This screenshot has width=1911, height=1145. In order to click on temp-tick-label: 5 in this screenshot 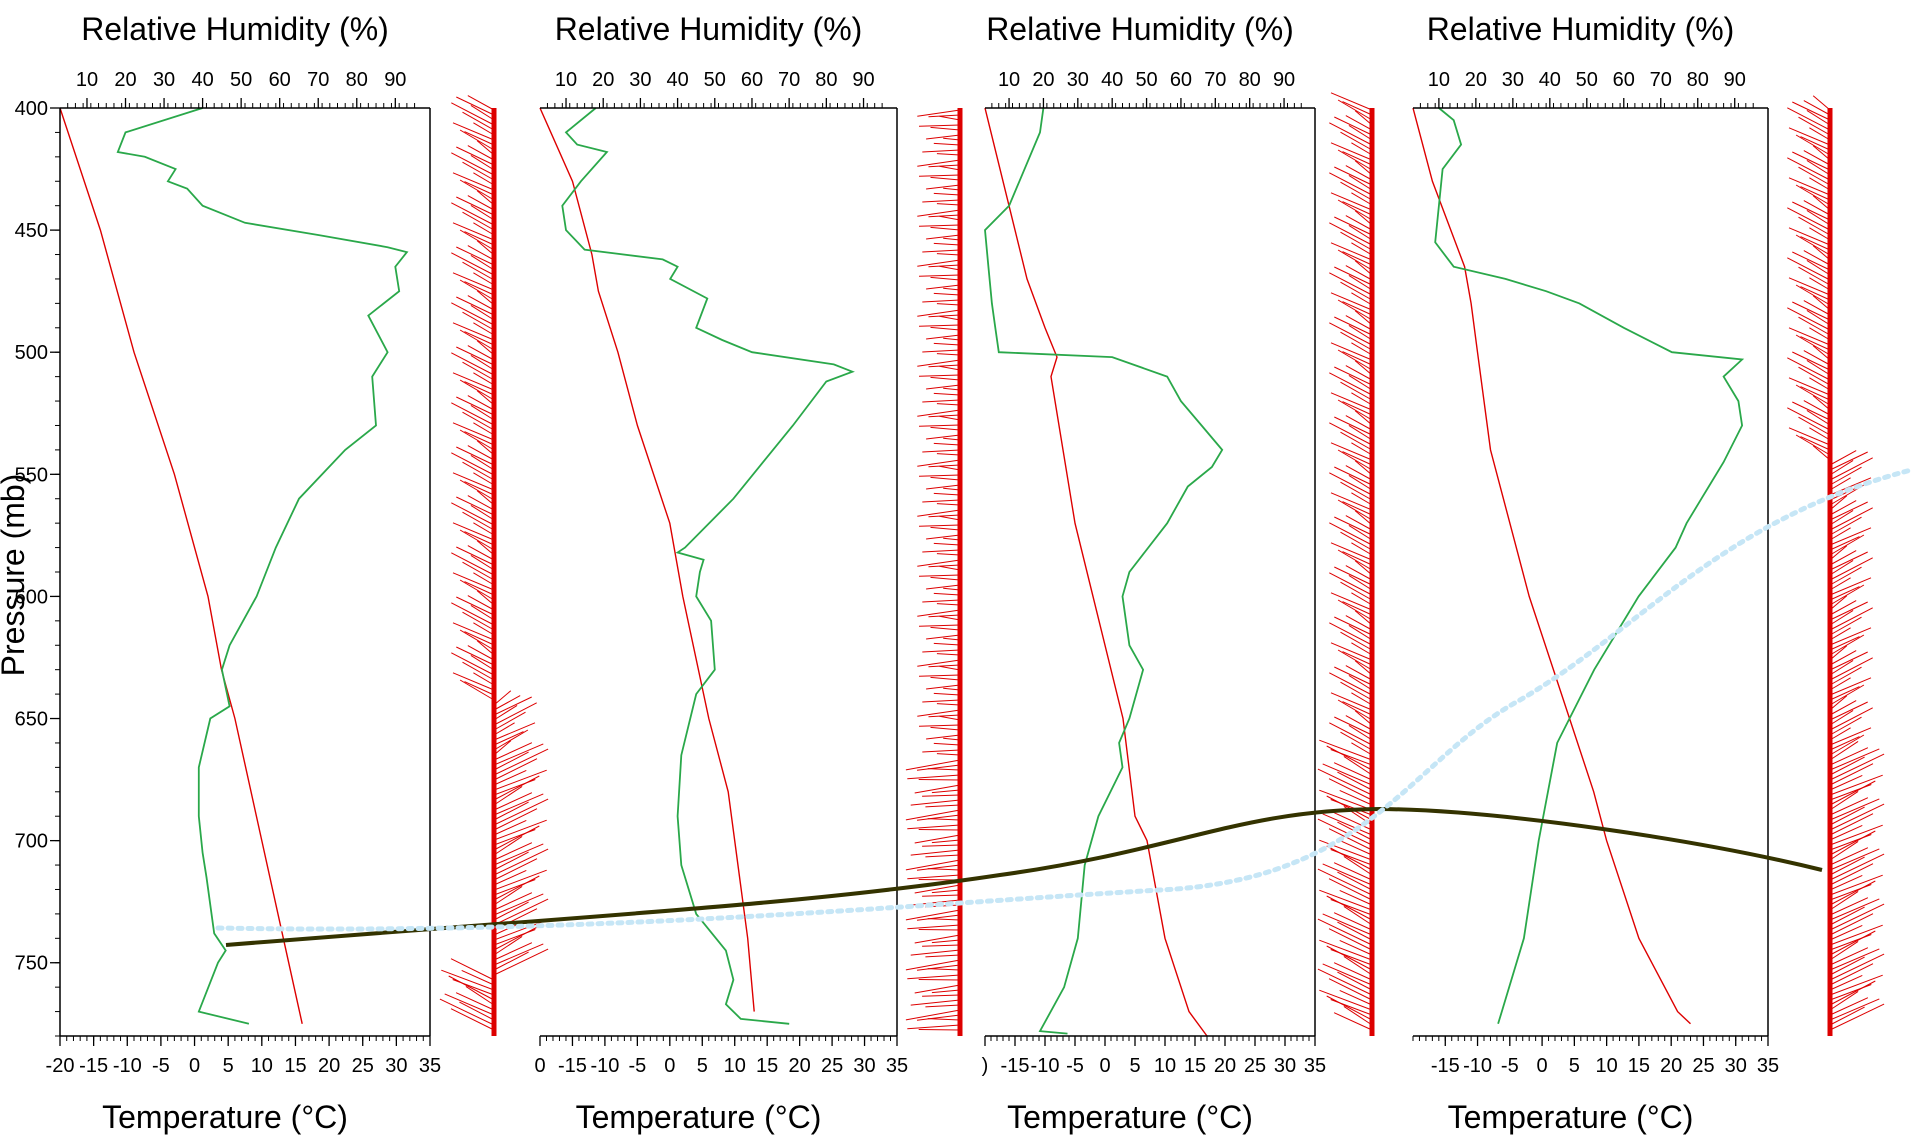, I will do `click(1134, 1066)`.